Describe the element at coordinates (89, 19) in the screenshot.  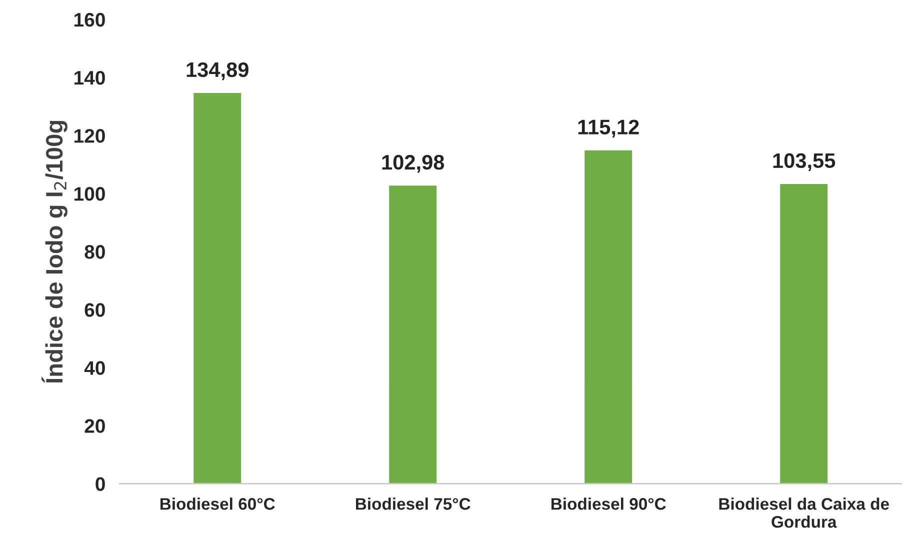
I see `y-tick-label: 160` at that location.